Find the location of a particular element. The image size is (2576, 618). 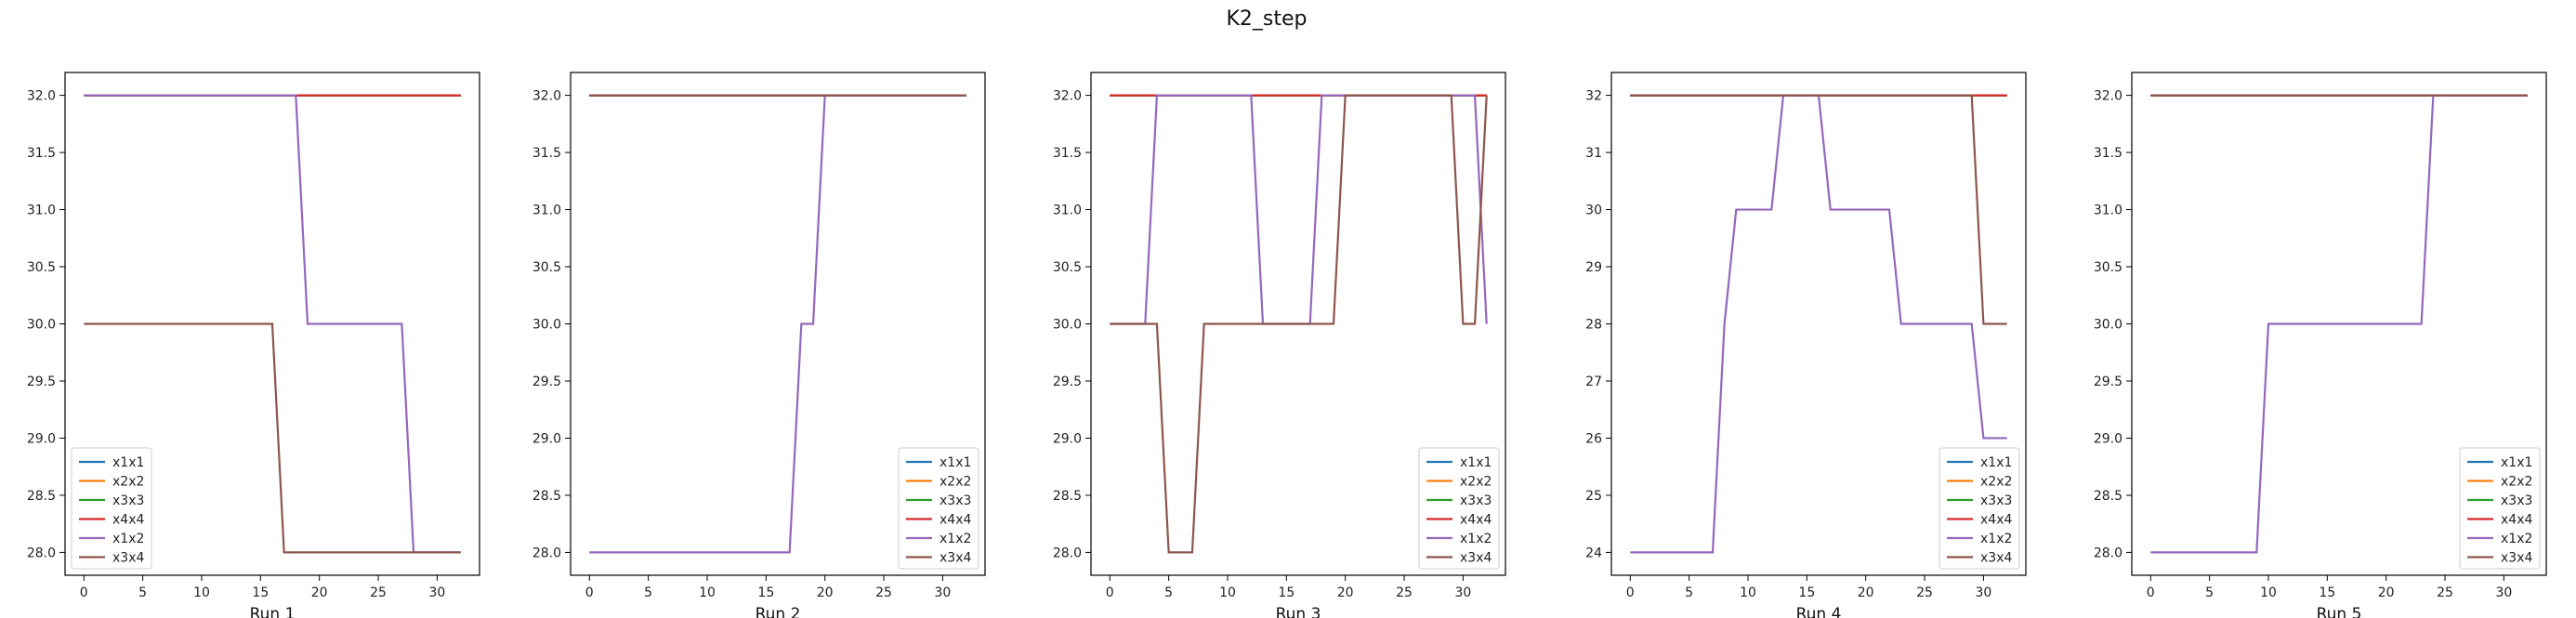

y-tick-label: 32 is located at coordinates (1593, 96).